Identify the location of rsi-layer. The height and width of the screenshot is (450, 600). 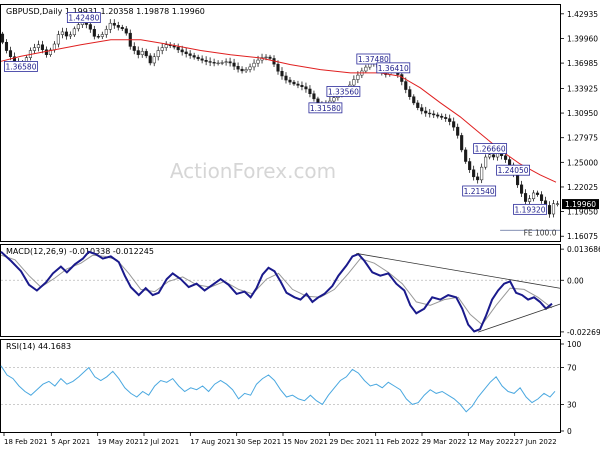
(280, 389).